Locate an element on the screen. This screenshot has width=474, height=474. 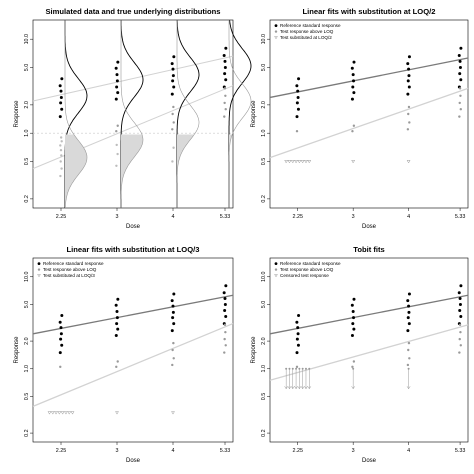
legend-marker-reference is located at coordinates (39, 263).